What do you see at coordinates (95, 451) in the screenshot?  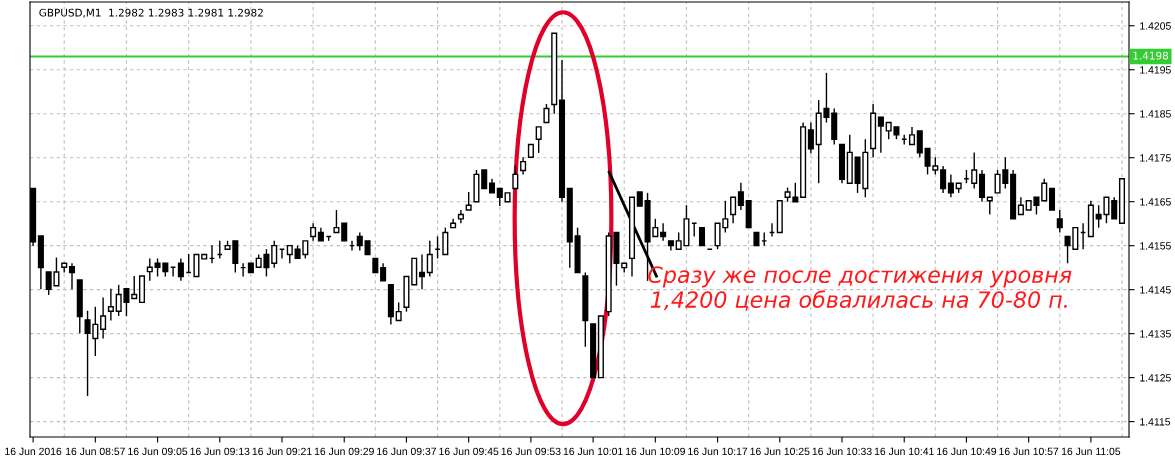 I see `x-tick-label: 16 Jun 08:57` at bounding box center [95, 451].